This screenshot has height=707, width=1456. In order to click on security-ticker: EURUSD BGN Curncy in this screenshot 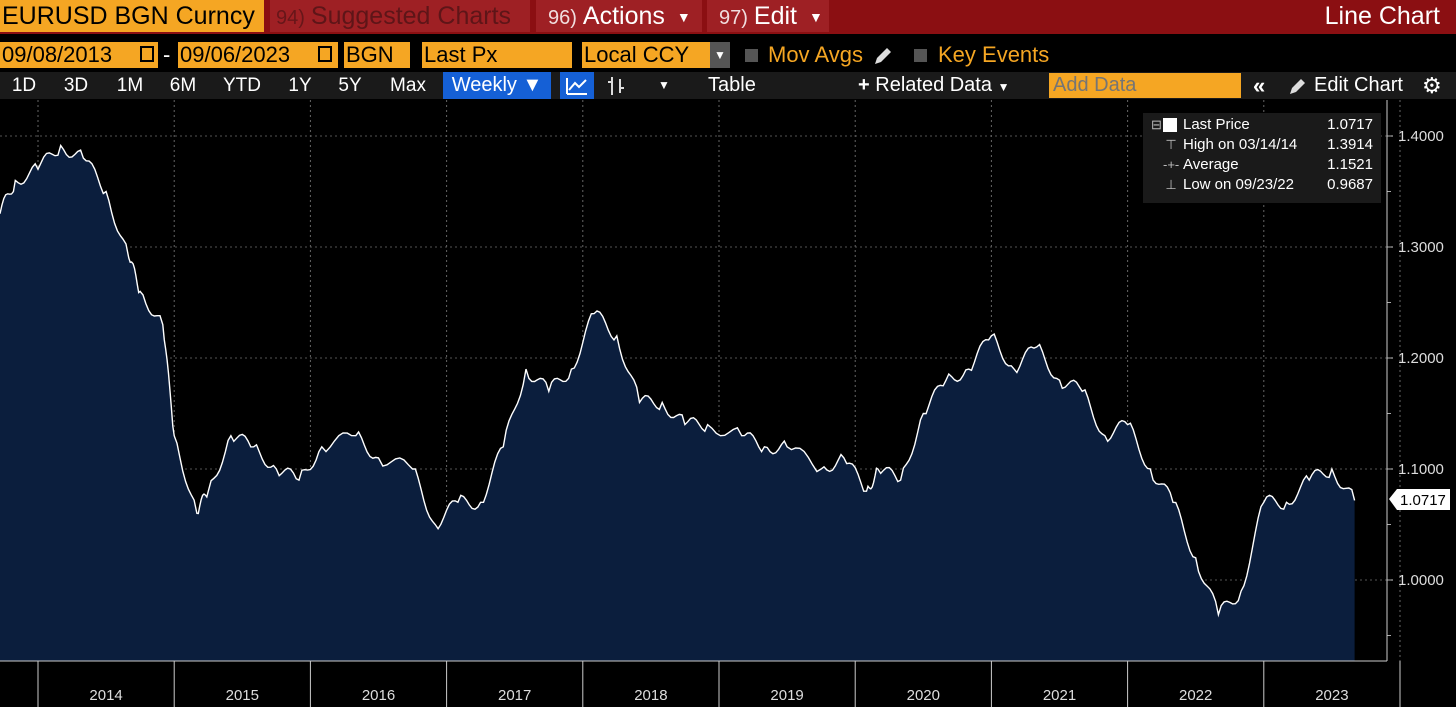, I will do `click(132, 16)`.